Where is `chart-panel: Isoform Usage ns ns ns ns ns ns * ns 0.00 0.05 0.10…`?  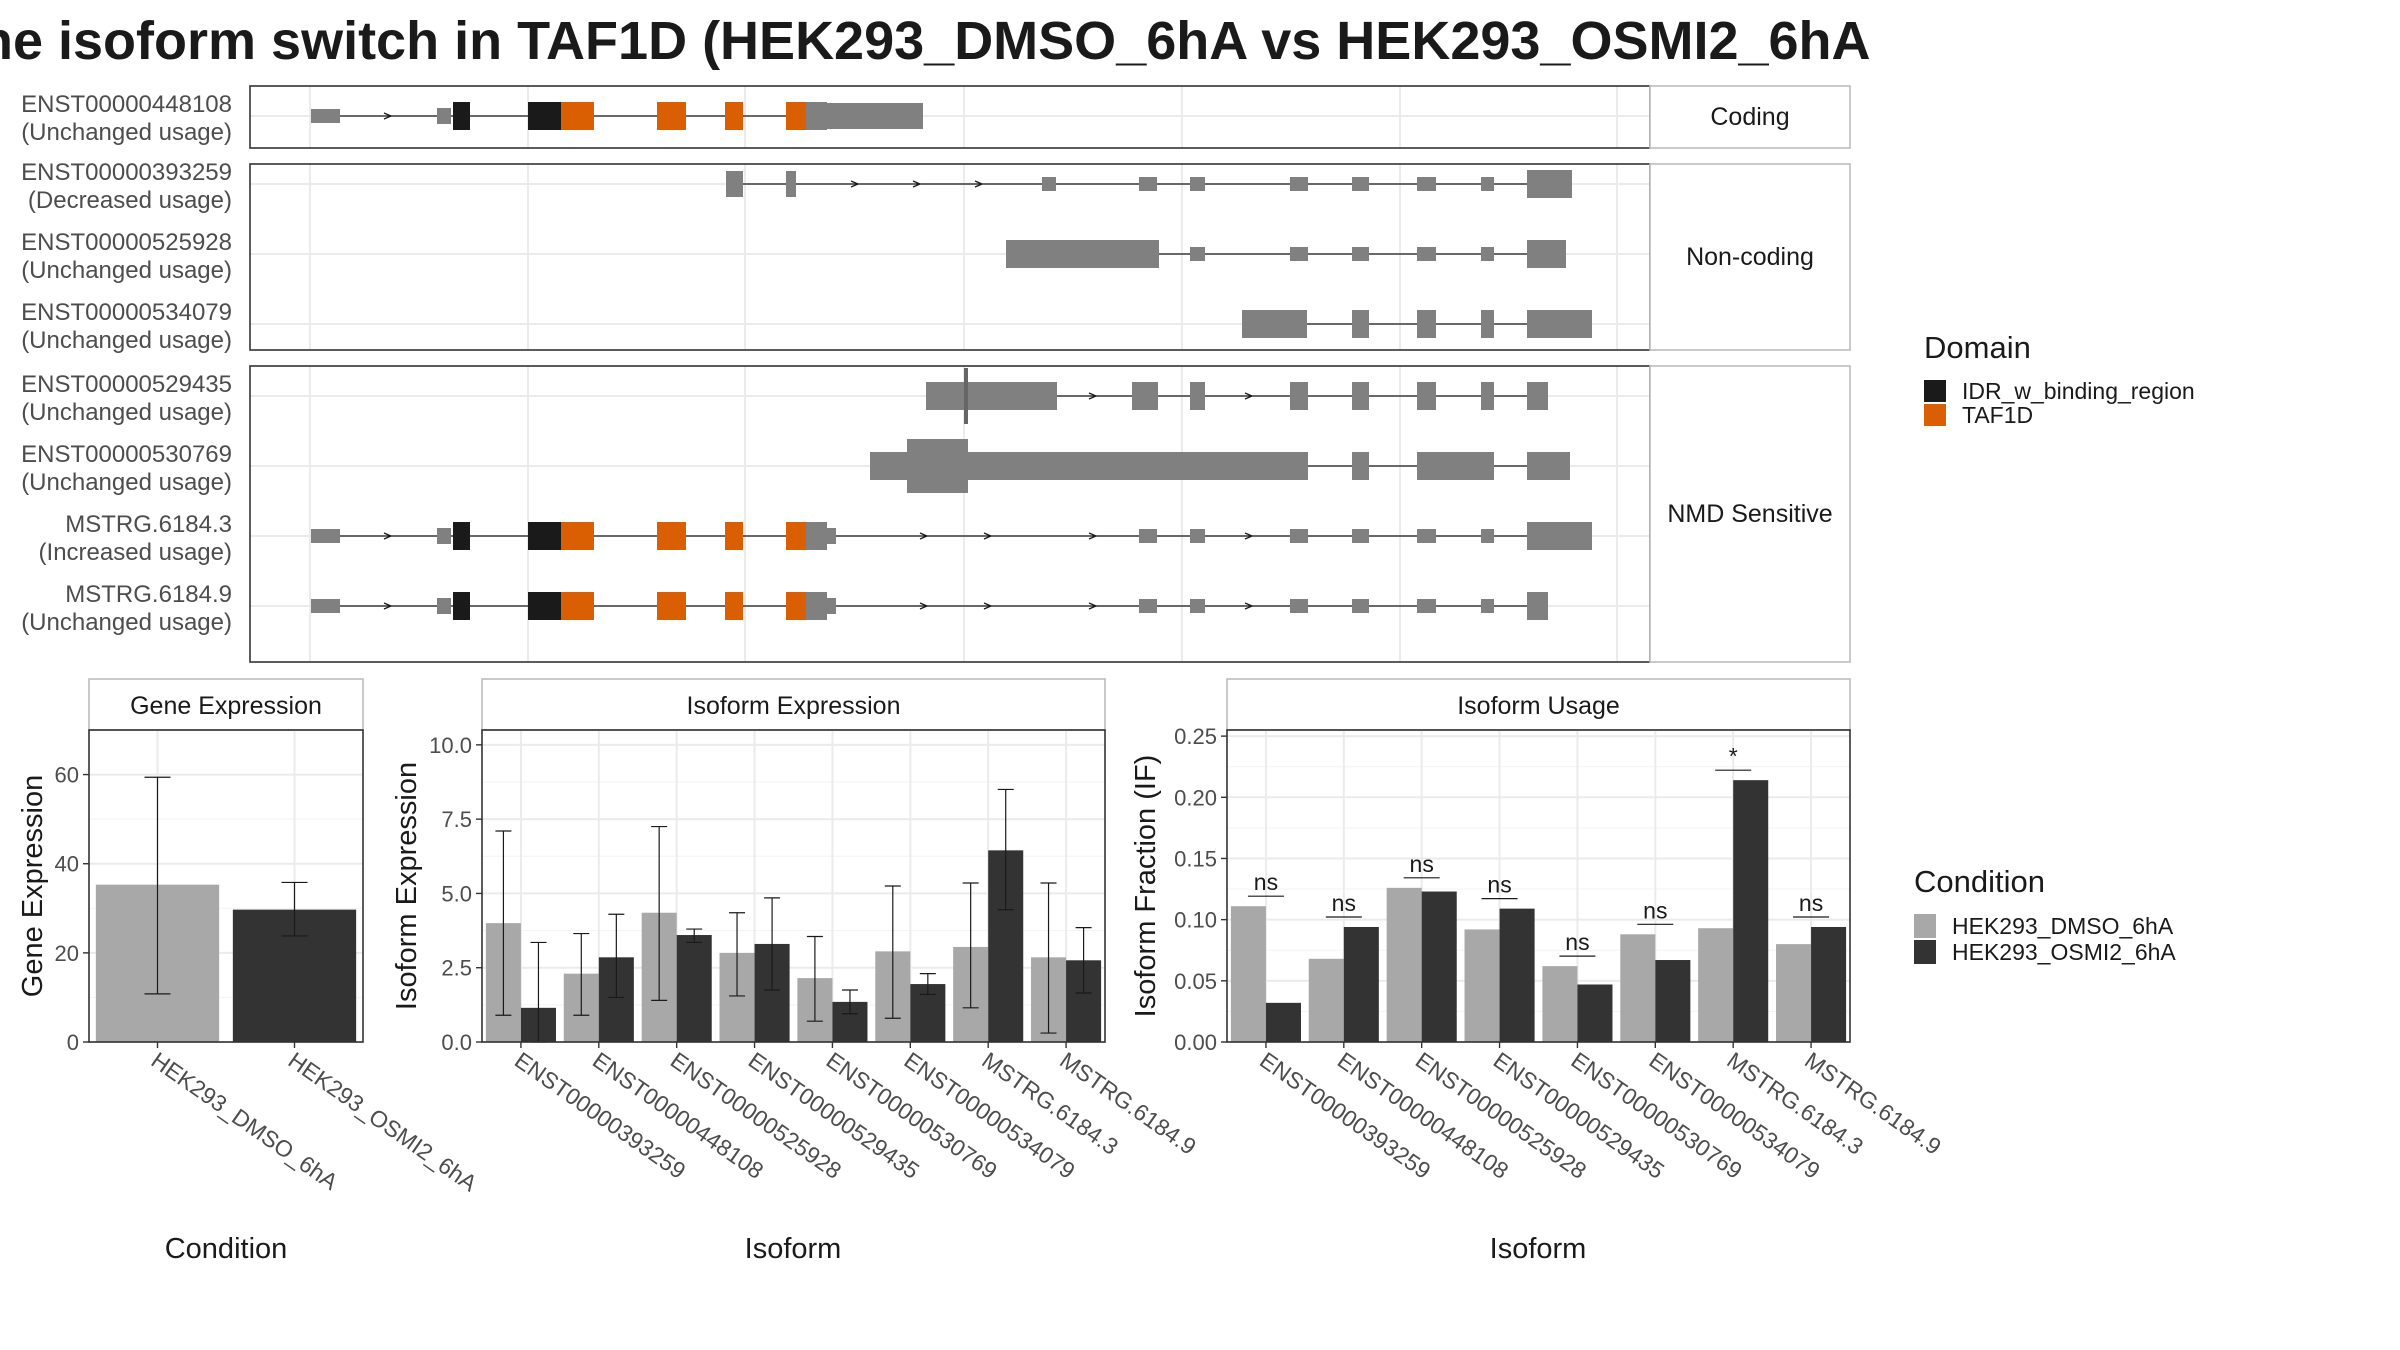
chart-panel: Isoform Usage ns ns ns ns ns ns * ns 0.00 0.05 0.10… is located at coordinates (1538, 971).